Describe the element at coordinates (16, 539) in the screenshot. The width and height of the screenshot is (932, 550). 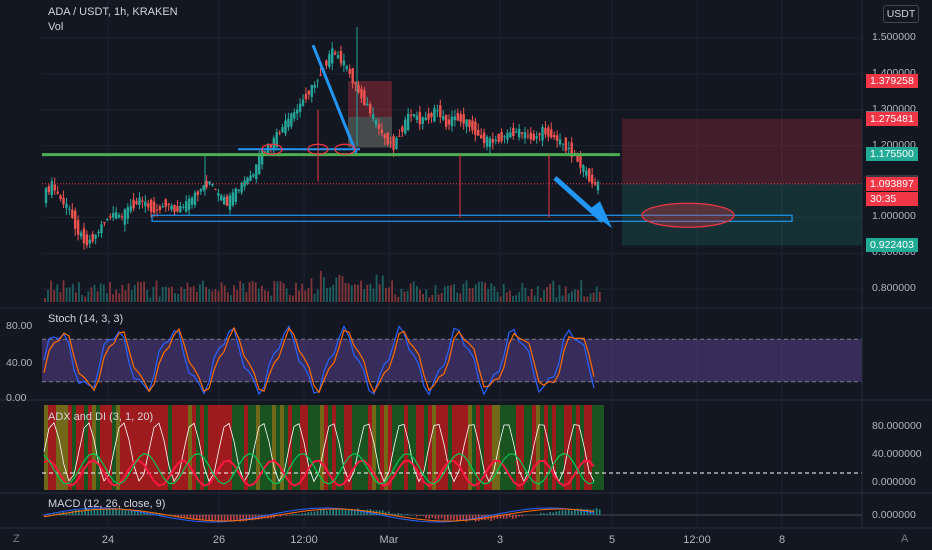
I see `timezone-icon: Z` at that location.